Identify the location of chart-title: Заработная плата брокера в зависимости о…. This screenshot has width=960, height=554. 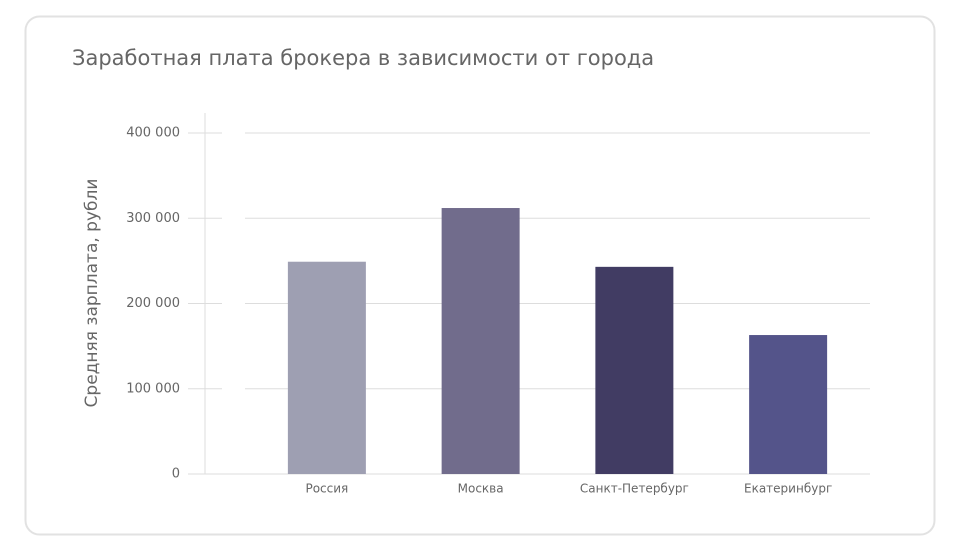
(363, 58).